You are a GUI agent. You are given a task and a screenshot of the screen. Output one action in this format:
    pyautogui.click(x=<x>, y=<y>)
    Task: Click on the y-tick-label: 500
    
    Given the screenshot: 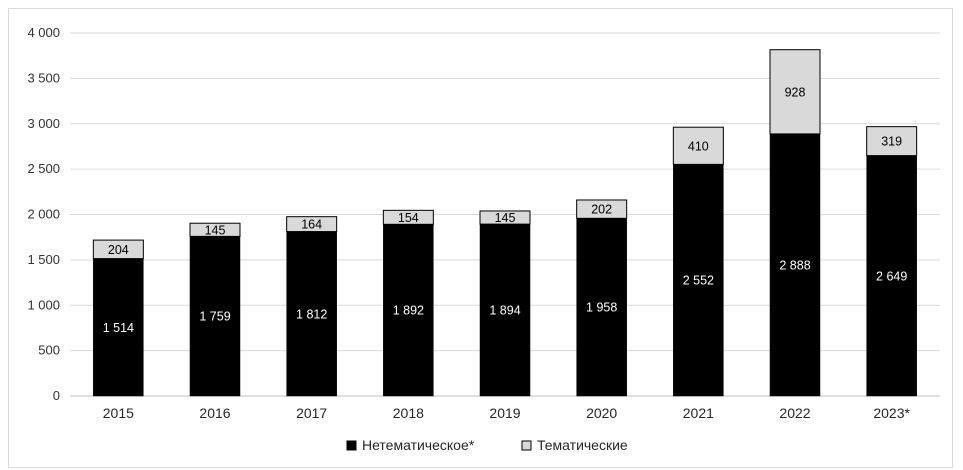 What is the action you would take?
    pyautogui.click(x=49, y=350)
    